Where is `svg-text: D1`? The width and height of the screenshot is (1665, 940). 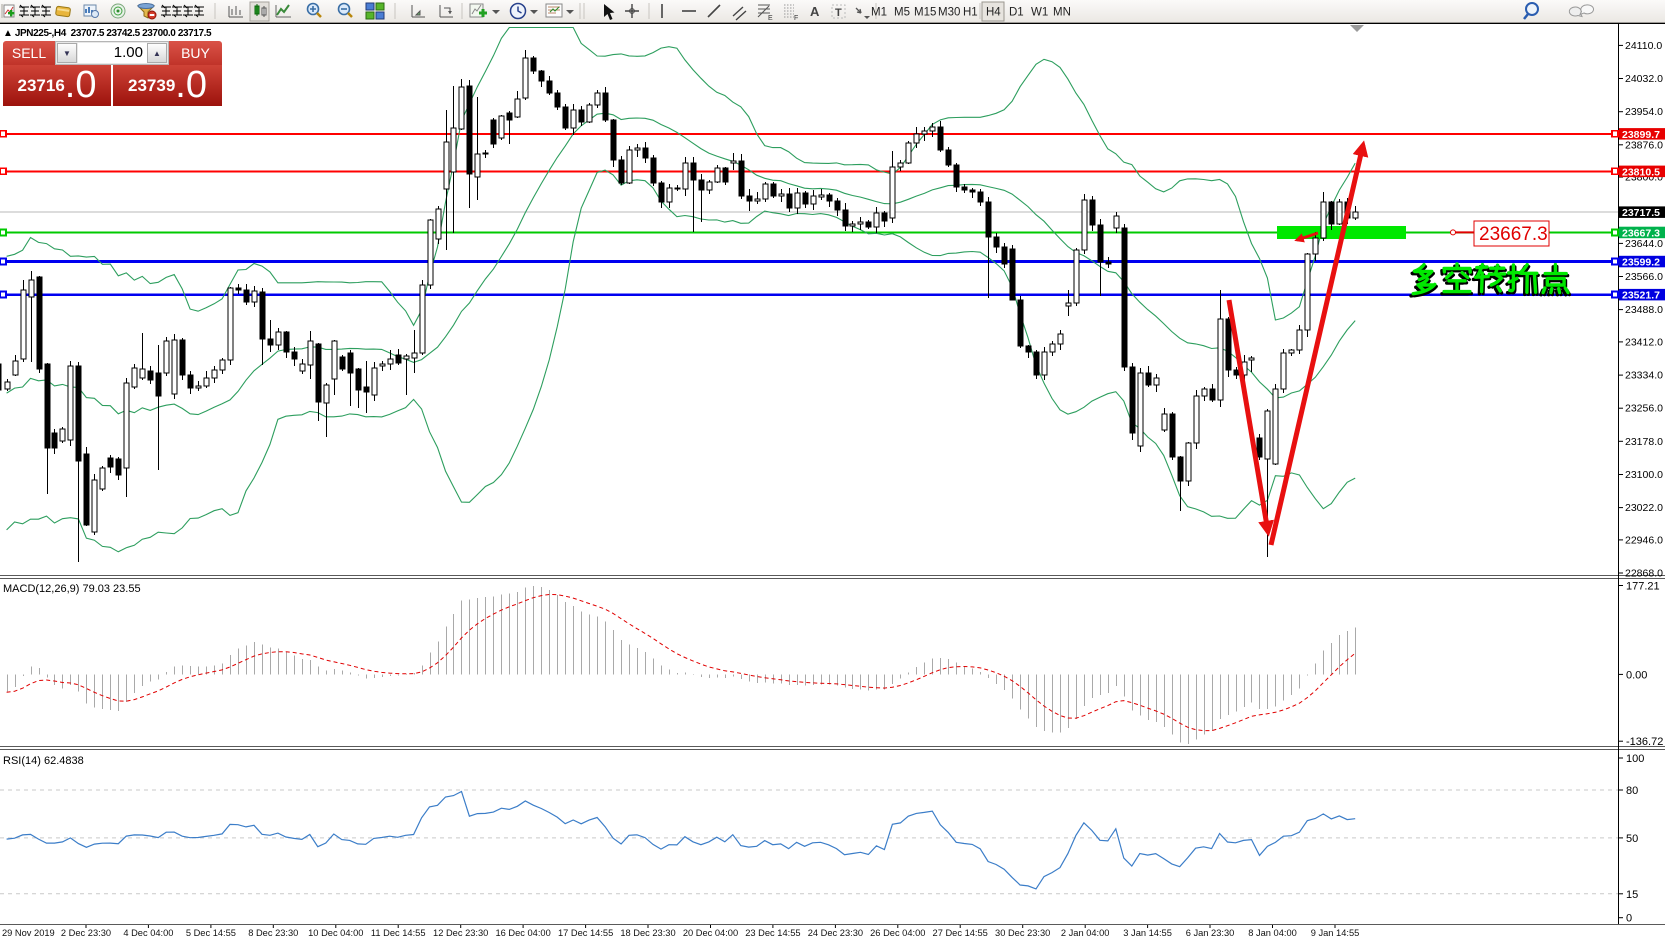 svg-text: D1 is located at coordinates (1016, 13).